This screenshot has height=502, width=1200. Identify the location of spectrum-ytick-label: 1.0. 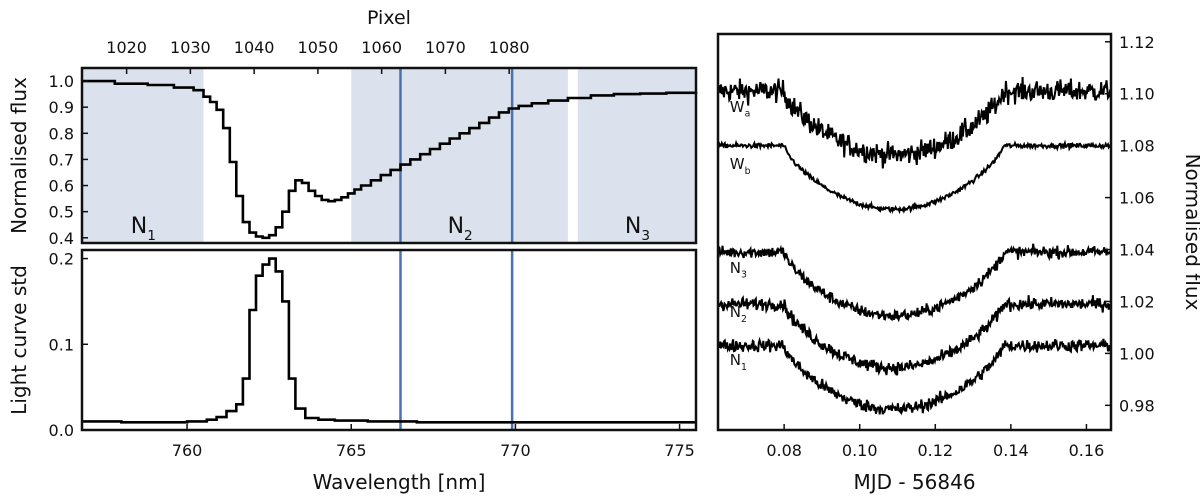
(61, 81).